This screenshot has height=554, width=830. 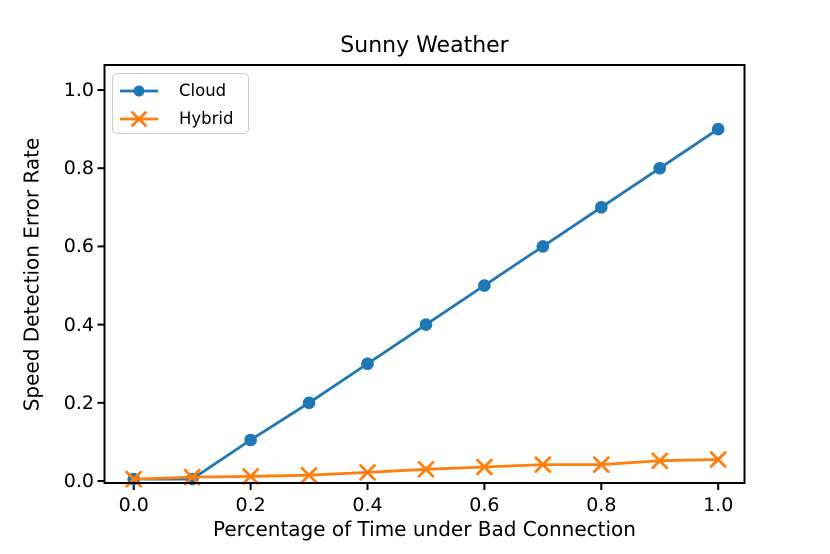 What do you see at coordinates (601, 505) in the screenshot?
I see `x-tick-label: 0.8` at bounding box center [601, 505].